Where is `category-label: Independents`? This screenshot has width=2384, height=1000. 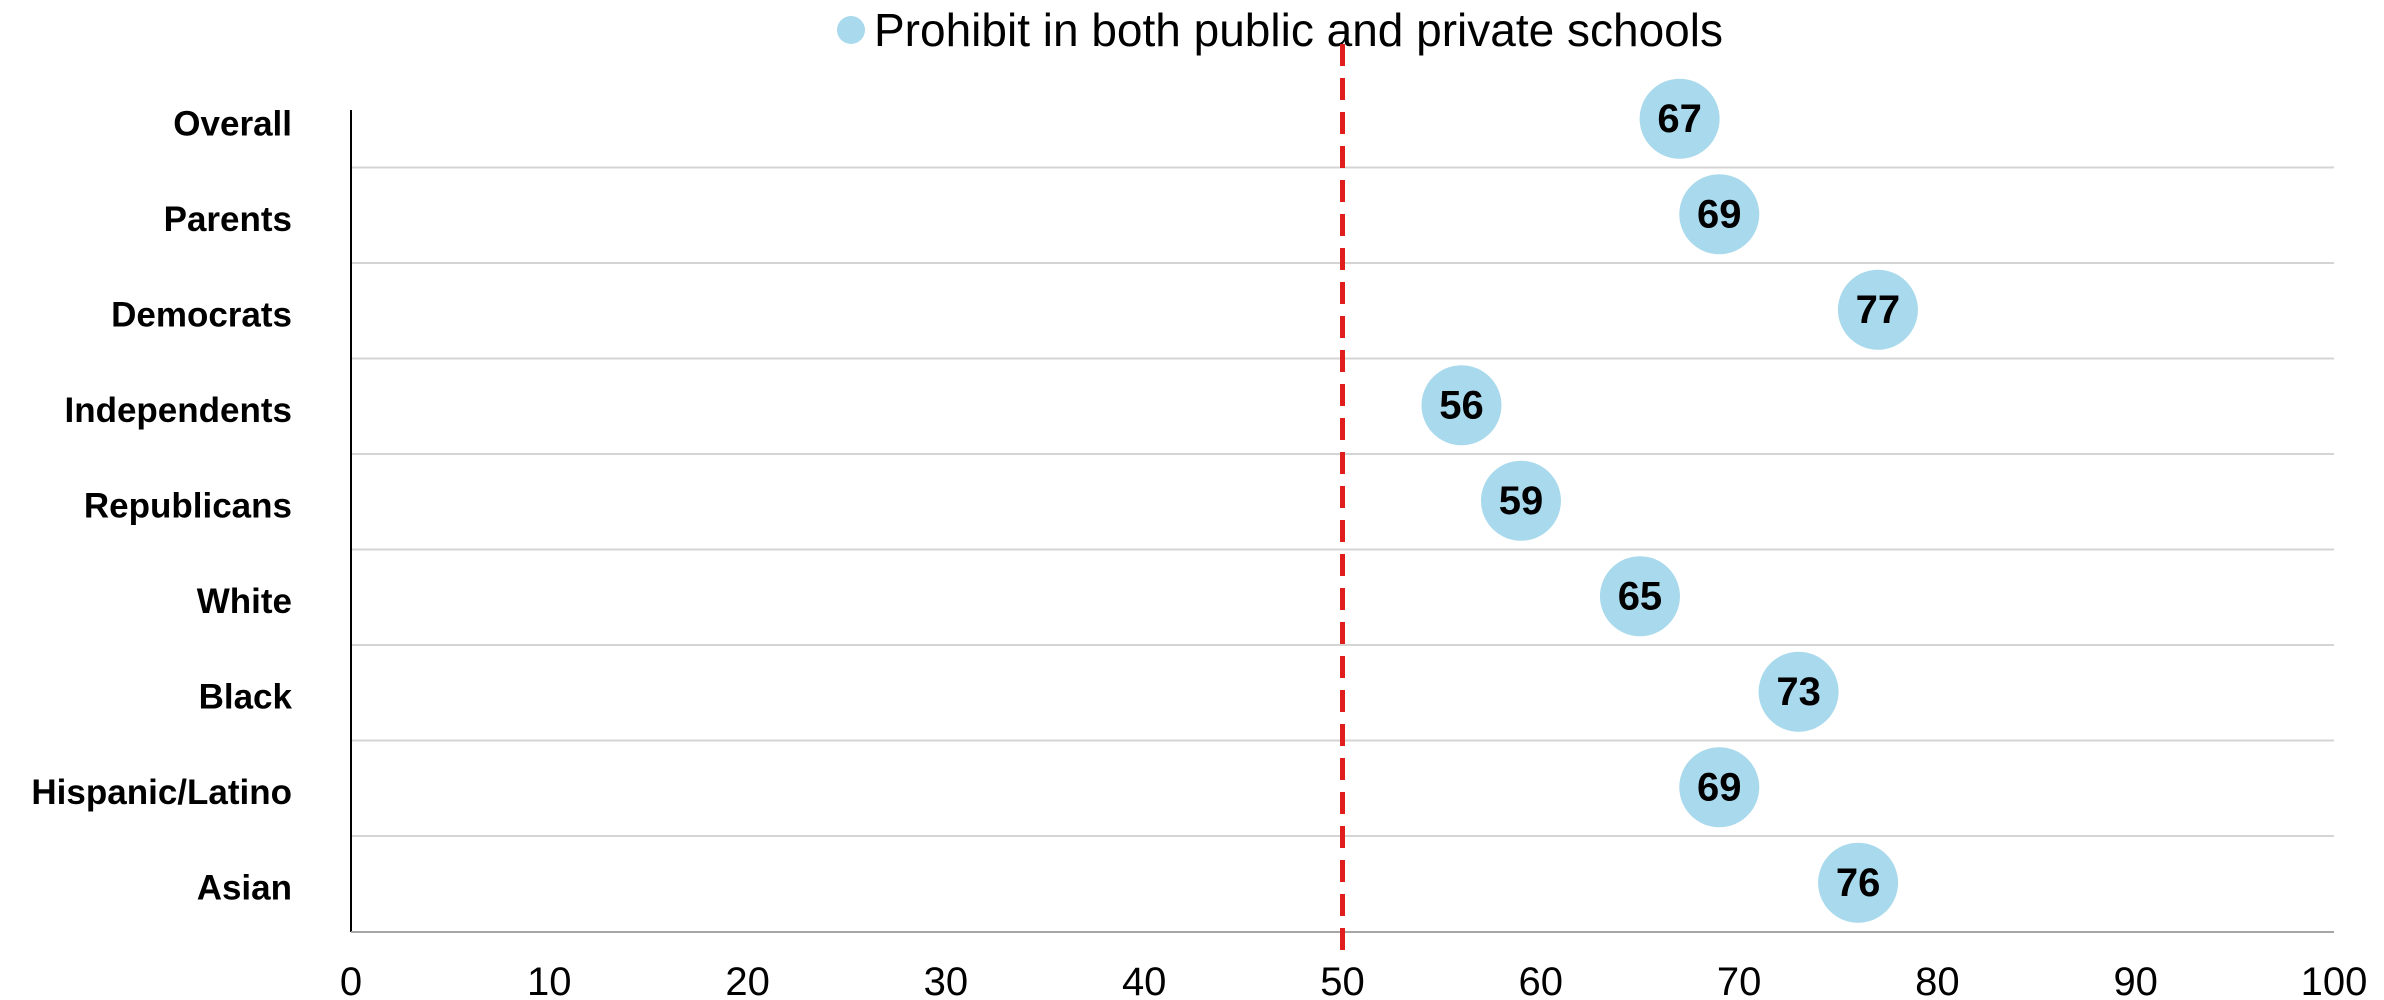 category-label: Independents is located at coordinates (178, 410).